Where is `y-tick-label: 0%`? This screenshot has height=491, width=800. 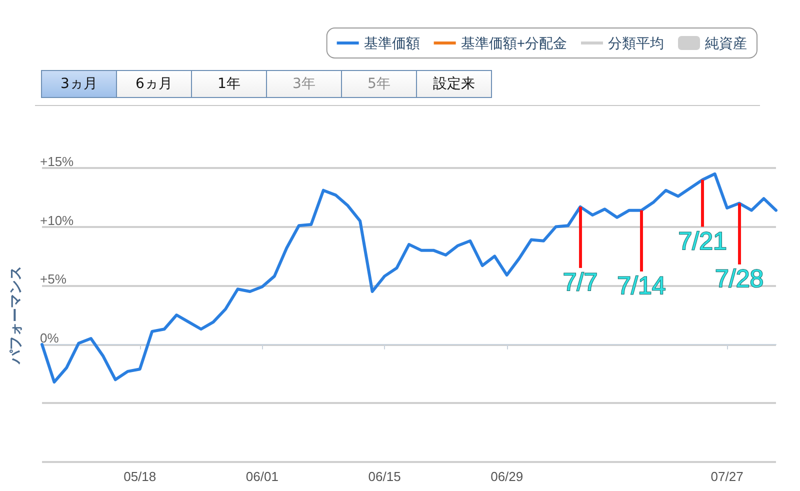 y-tick-label: 0% is located at coordinates (50, 338).